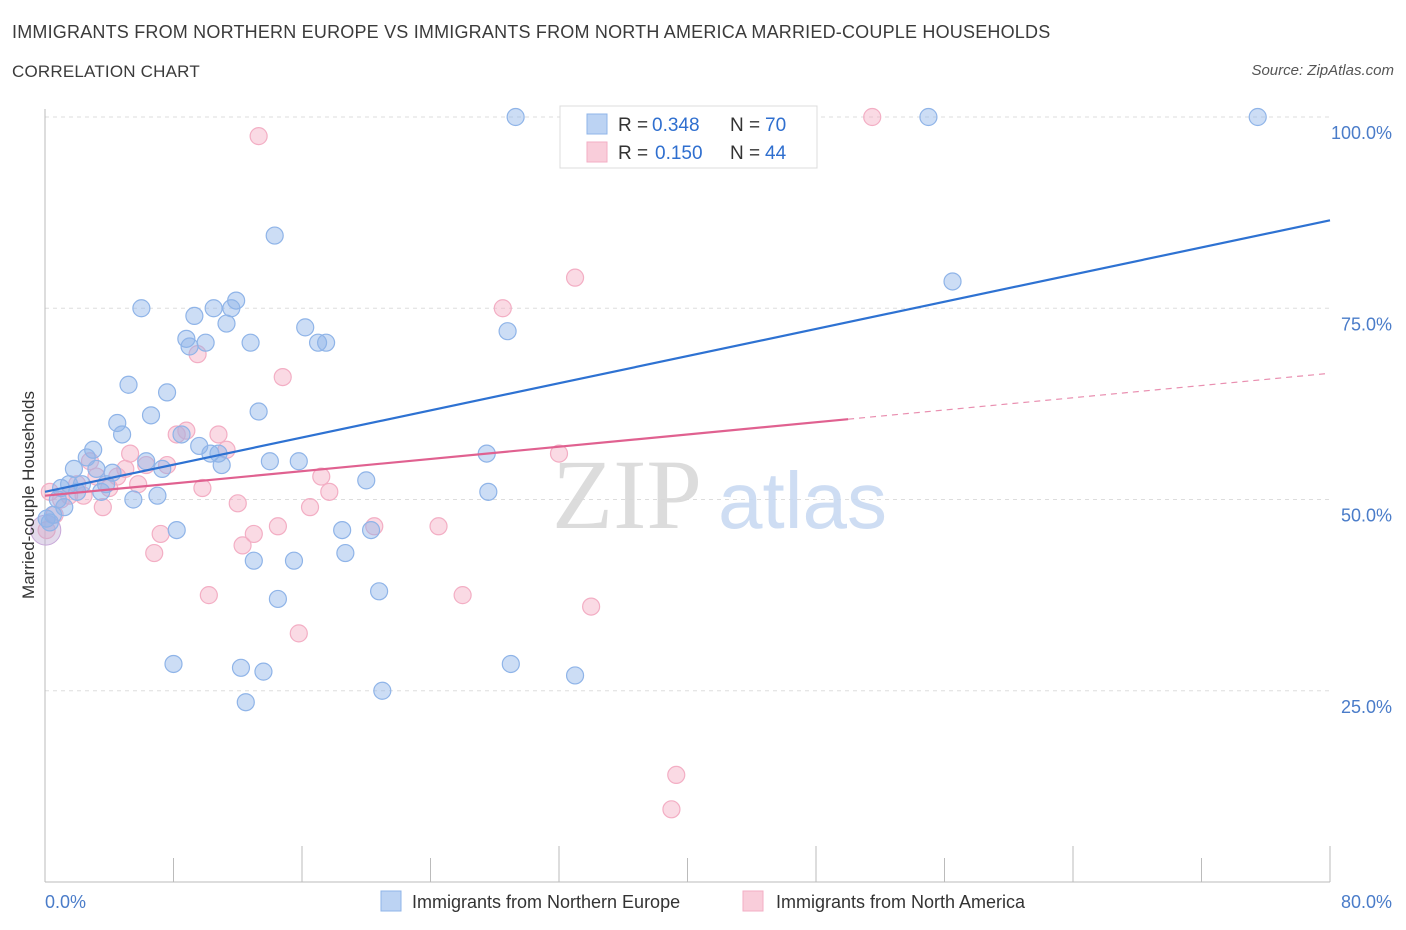 This screenshot has width=1406, height=930. What do you see at coordinates (633, 125) in the screenshot?
I see `legend-r-label-blue: R =` at bounding box center [633, 125].